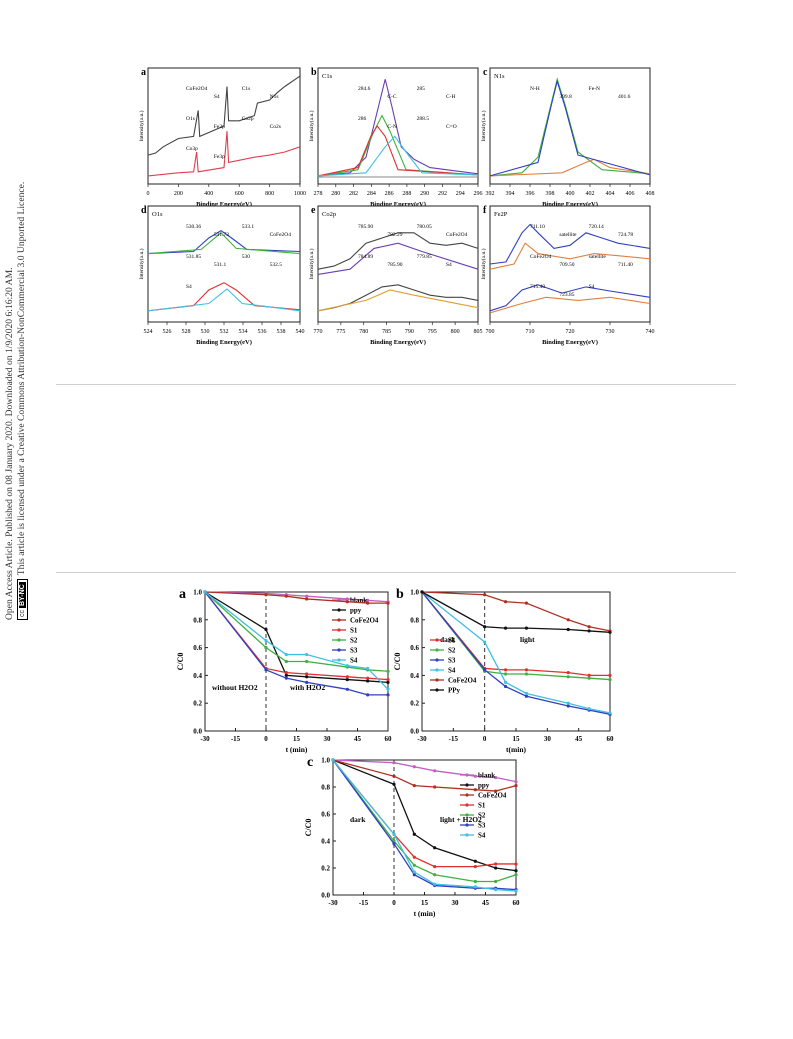  I want to click on region-annotation: without H2O2, so click(235, 687).